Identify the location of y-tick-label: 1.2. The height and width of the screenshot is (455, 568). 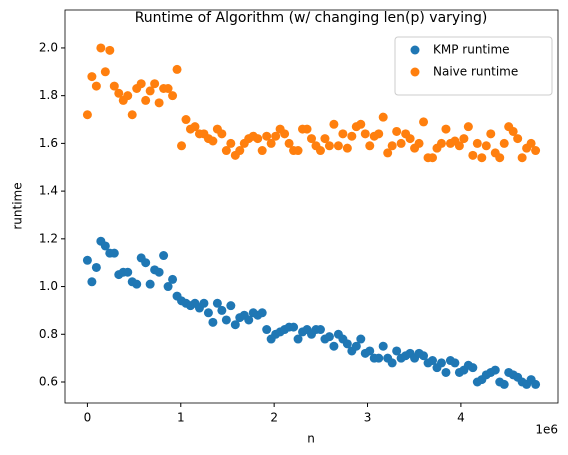
(48, 238).